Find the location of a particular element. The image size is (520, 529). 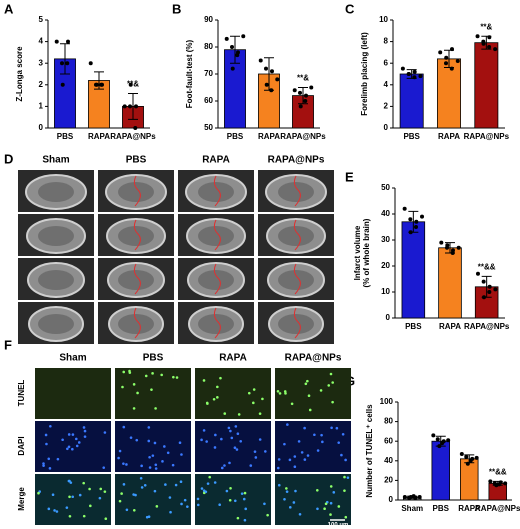

panel-label: D is located at coordinates (8, 158).